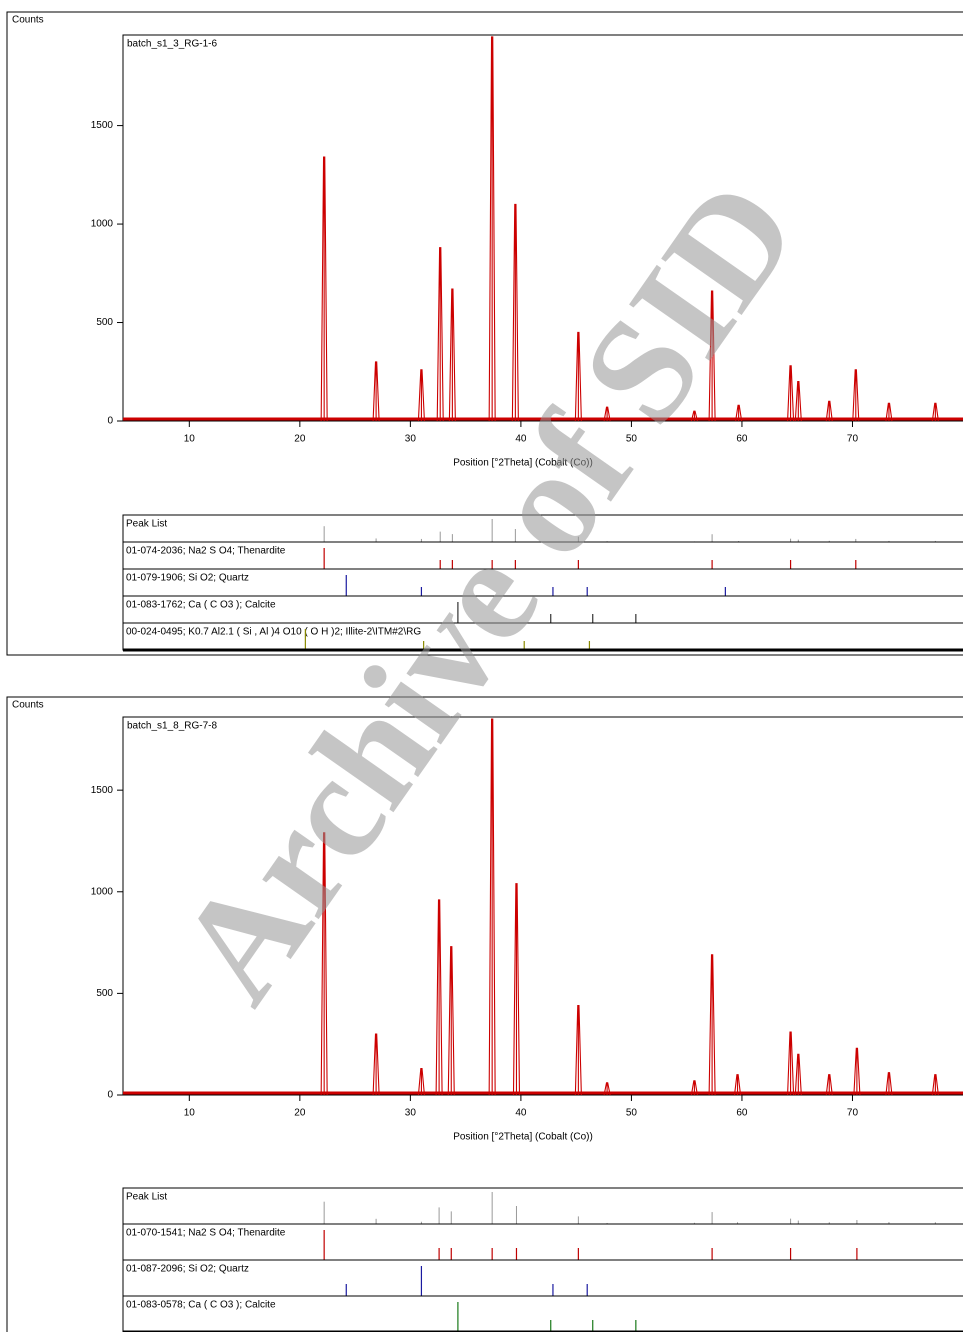  I want to click on pattern-name: 01-083-1762; Ca ( C O3 ); Calcite, so click(201, 605).